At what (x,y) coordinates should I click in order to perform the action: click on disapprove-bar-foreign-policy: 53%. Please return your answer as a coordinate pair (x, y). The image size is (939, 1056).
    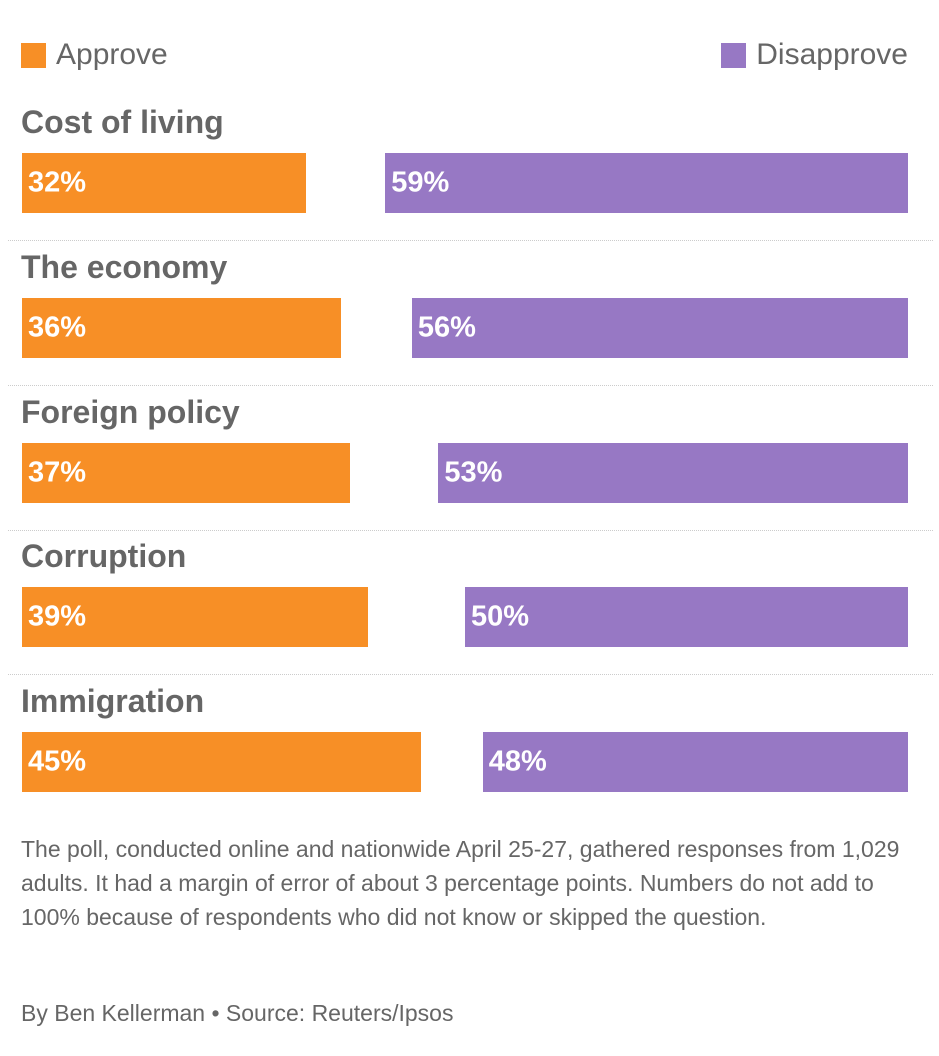
    Looking at the image, I should click on (673, 472).